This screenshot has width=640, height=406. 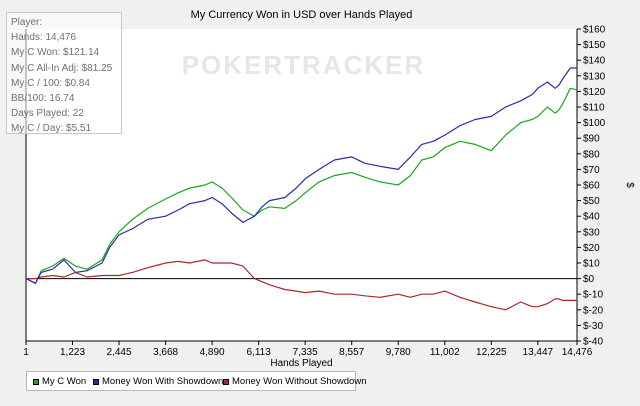 What do you see at coordinates (96, 381) in the screenshot?
I see `legend-swatch-with-showdown` at bounding box center [96, 381].